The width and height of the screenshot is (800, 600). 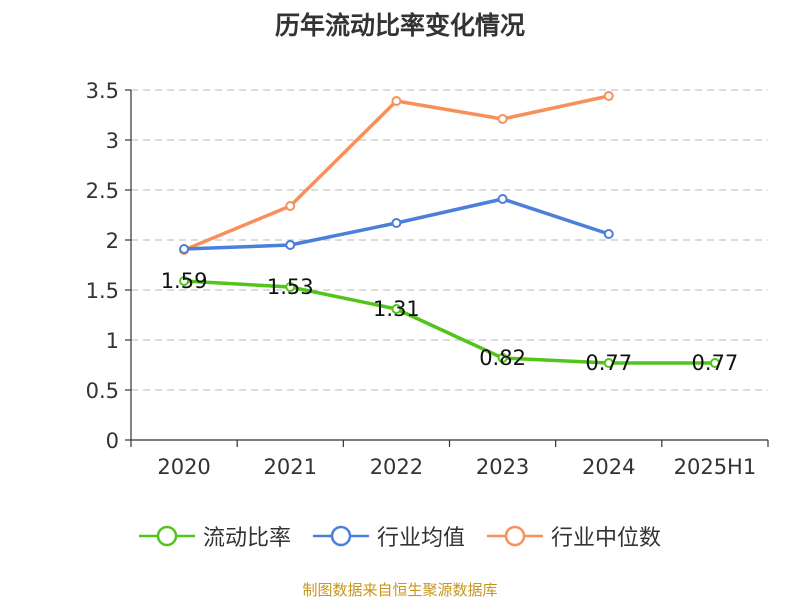 I want to click on x-tick-label: 2025H1, so click(x=715, y=467).